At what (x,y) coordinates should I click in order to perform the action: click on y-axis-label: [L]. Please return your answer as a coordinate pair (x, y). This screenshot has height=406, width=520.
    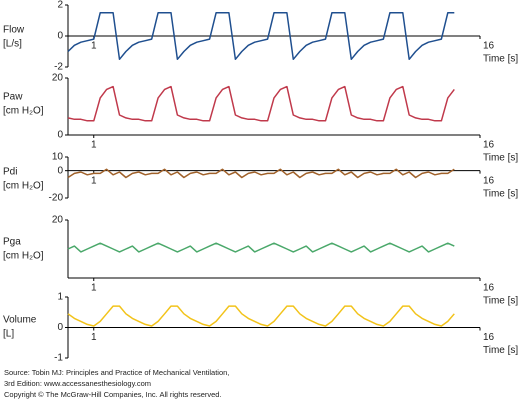
    Looking at the image, I should click on (8, 334).